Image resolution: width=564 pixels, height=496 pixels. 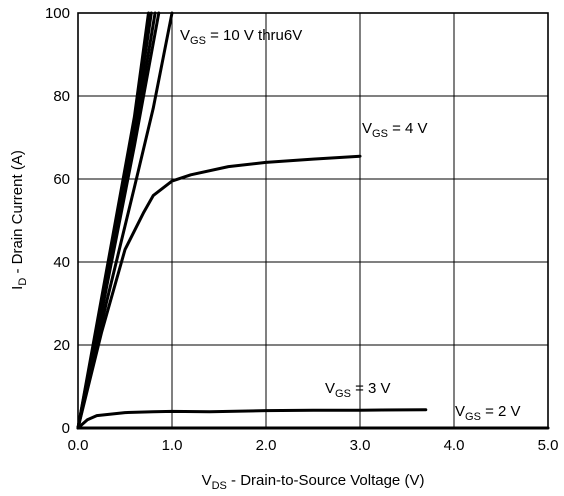 I want to click on y-tick-label: 100, so click(x=57, y=13).